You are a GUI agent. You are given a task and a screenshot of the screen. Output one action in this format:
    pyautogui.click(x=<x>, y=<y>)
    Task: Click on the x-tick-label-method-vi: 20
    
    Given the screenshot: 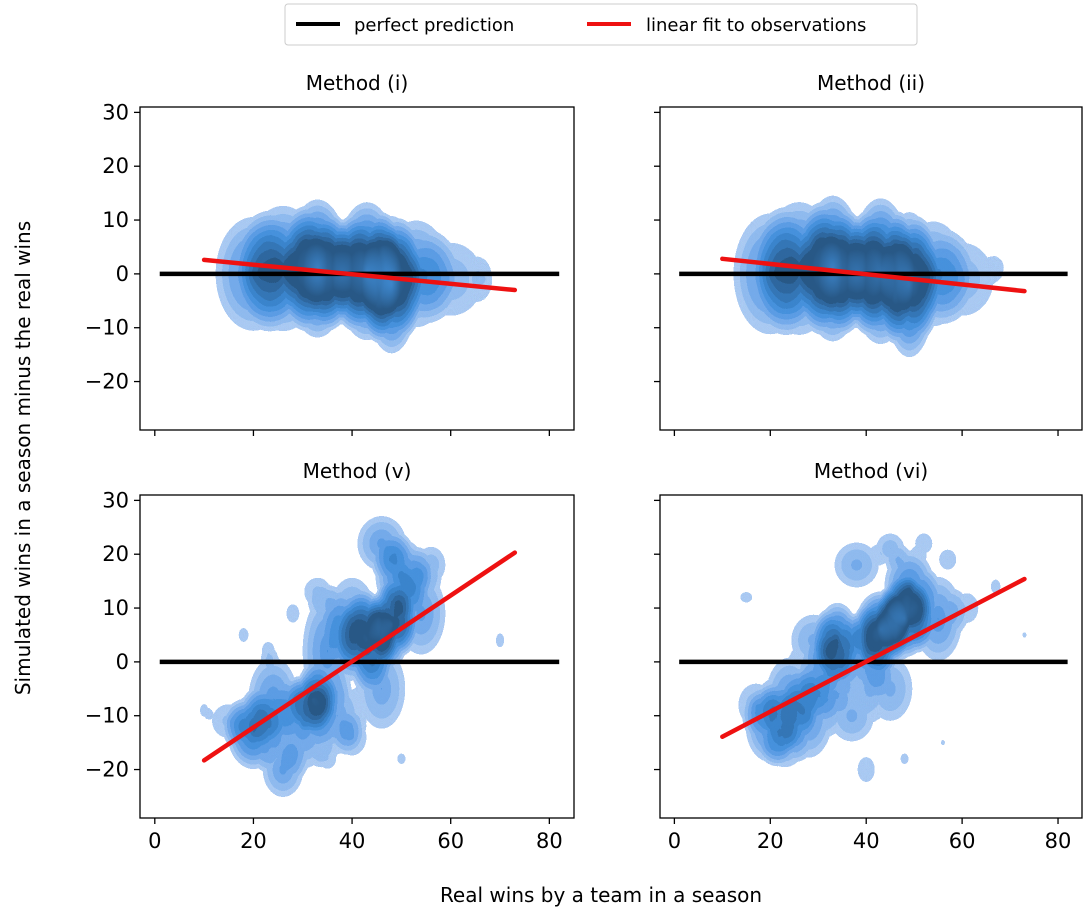 What is the action you would take?
    pyautogui.click(x=770, y=841)
    